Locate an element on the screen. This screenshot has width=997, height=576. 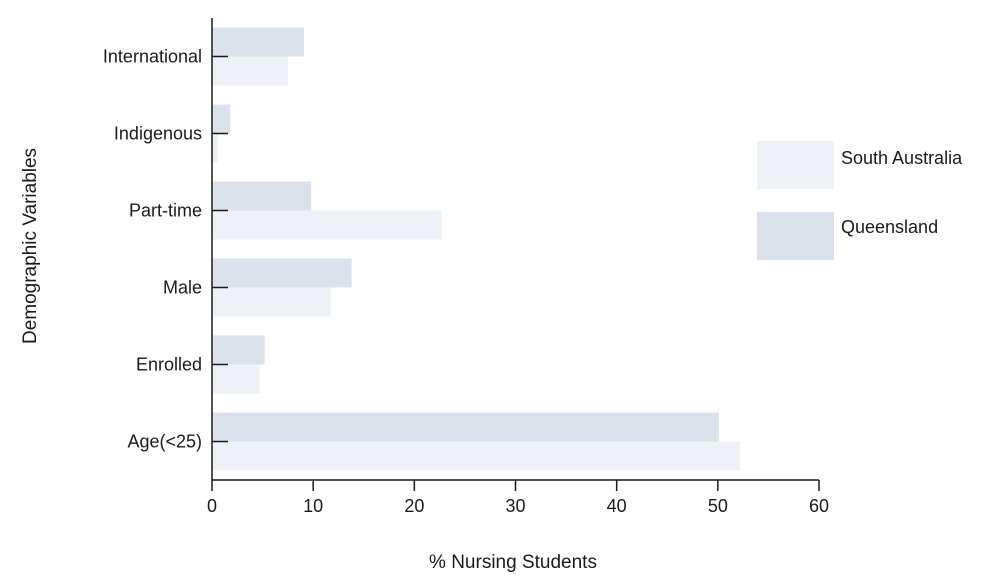
legend-label-queensland: Queensland is located at coordinates (889, 227).